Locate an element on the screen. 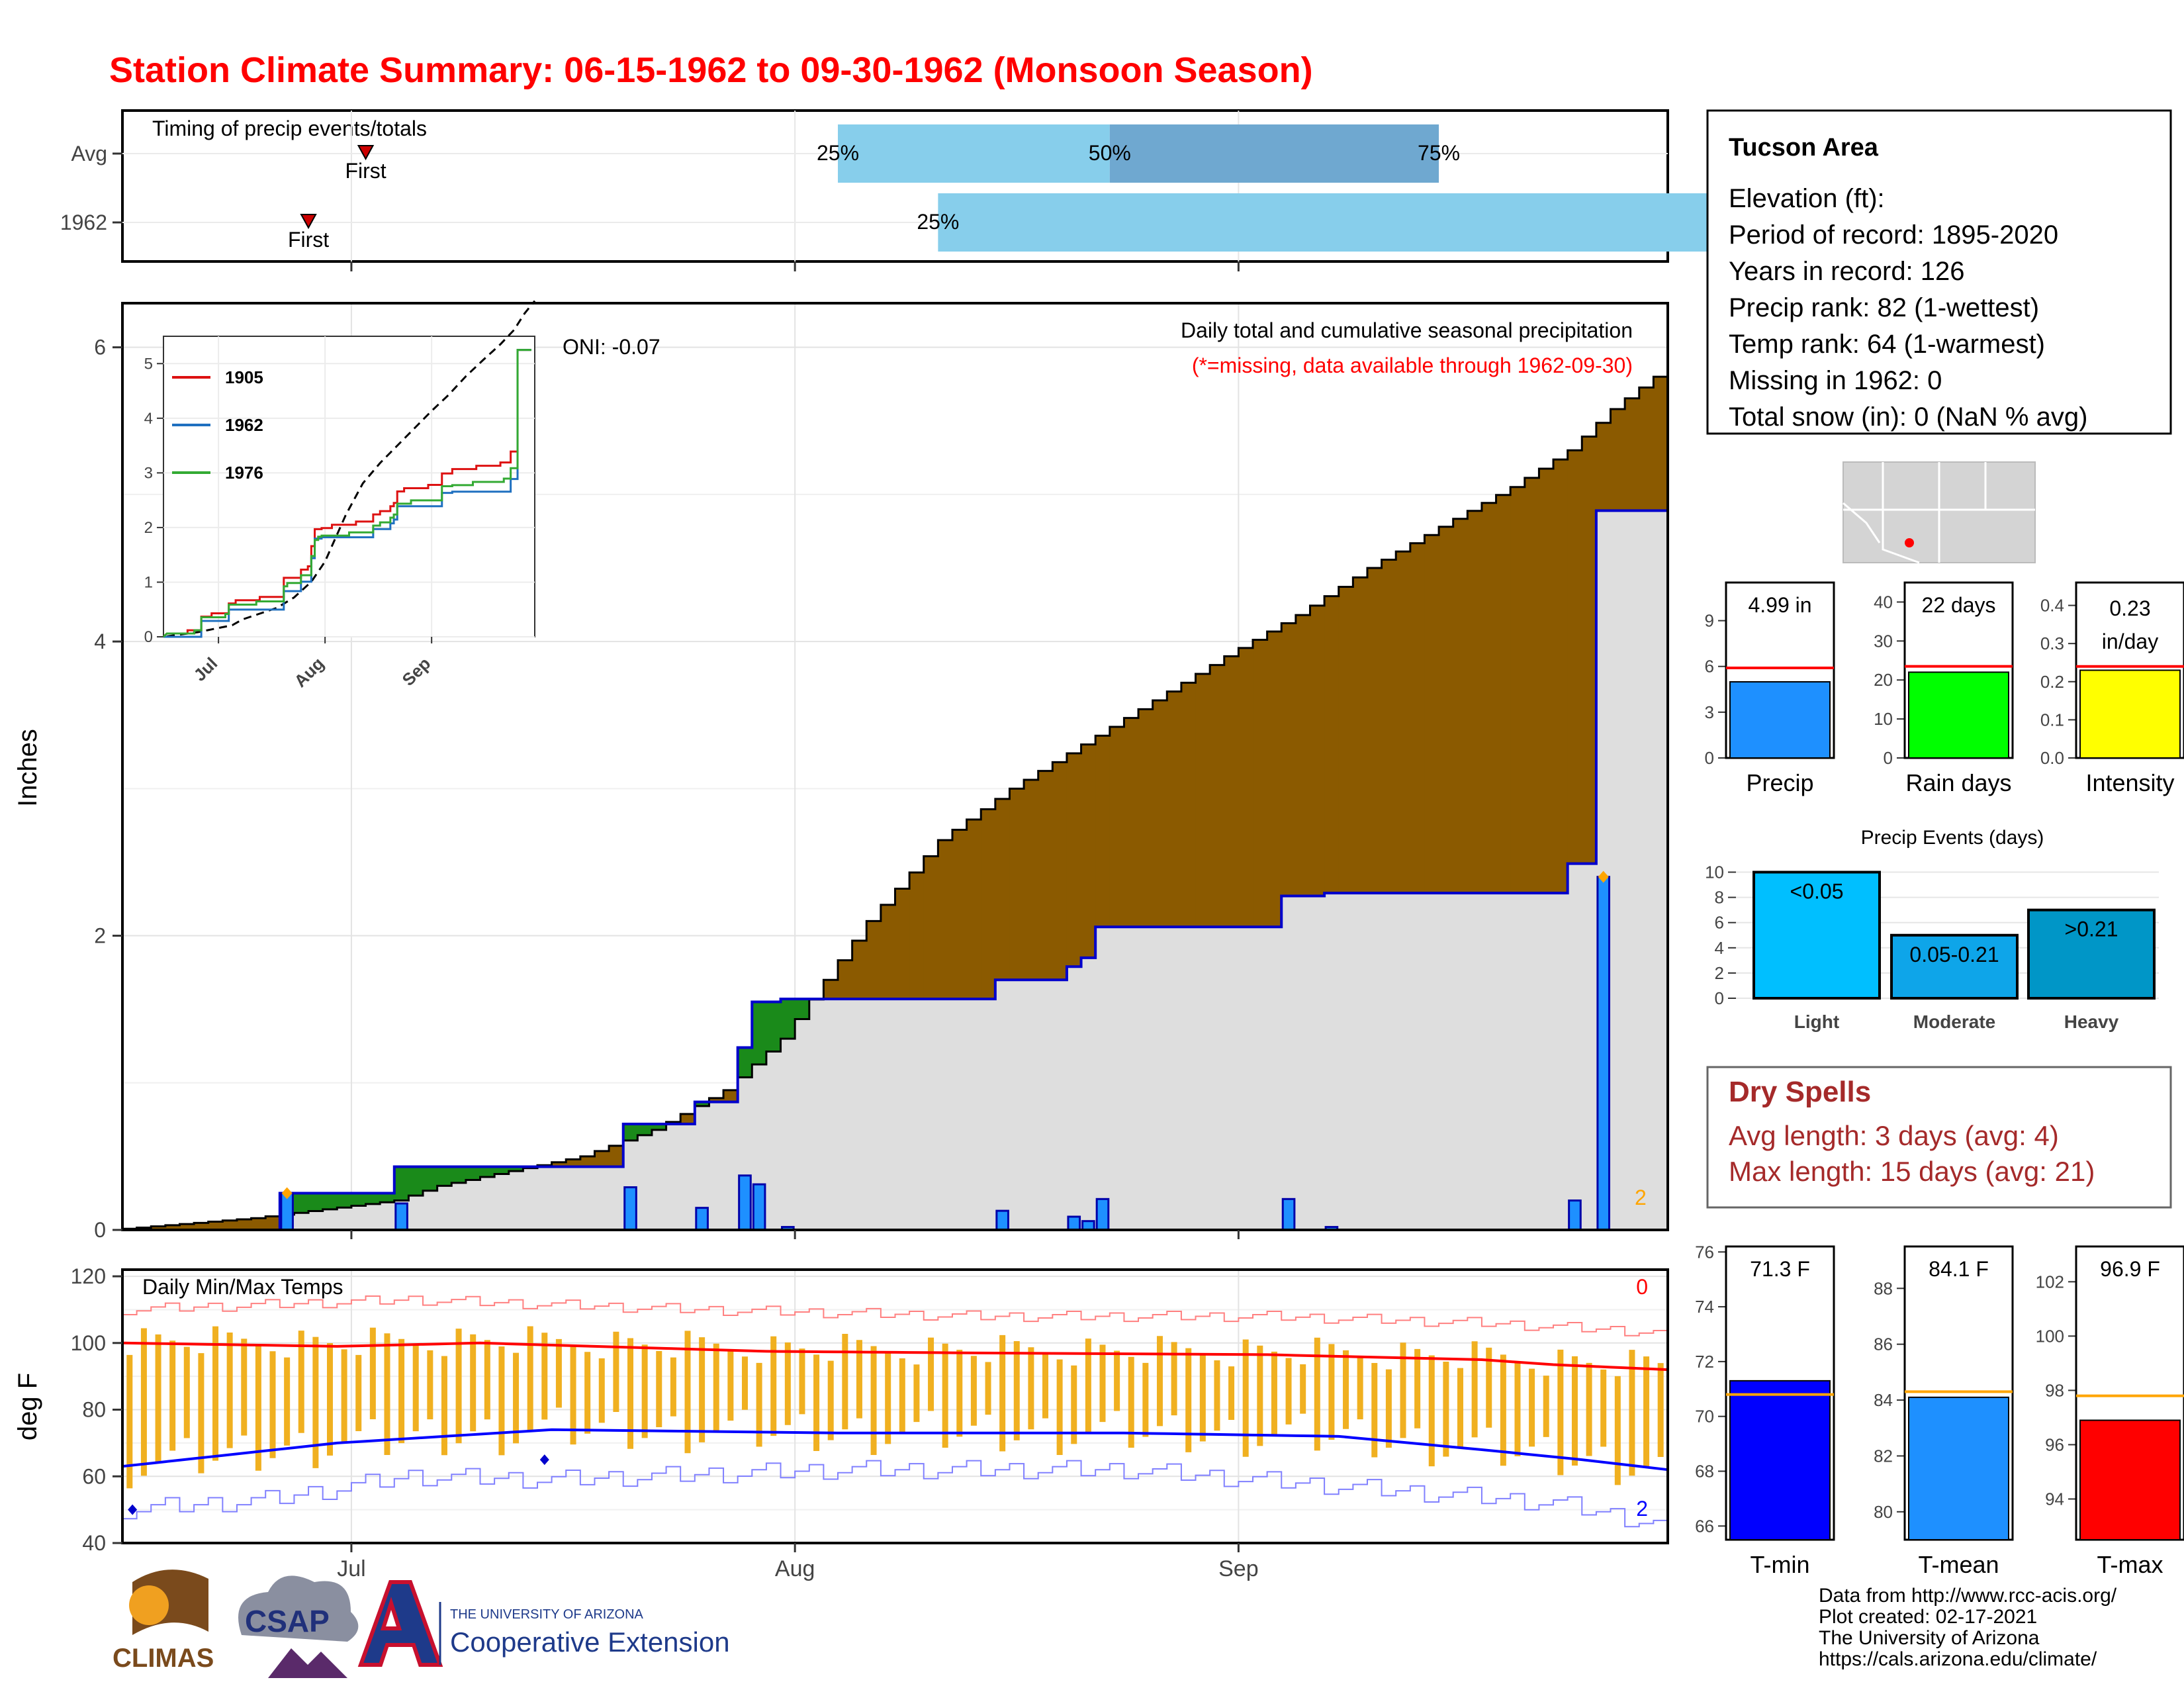 The height and width of the screenshot is (1688, 2184). footer-line: Data from http://www.rcc-acis.org/ is located at coordinates (1968, 1596).